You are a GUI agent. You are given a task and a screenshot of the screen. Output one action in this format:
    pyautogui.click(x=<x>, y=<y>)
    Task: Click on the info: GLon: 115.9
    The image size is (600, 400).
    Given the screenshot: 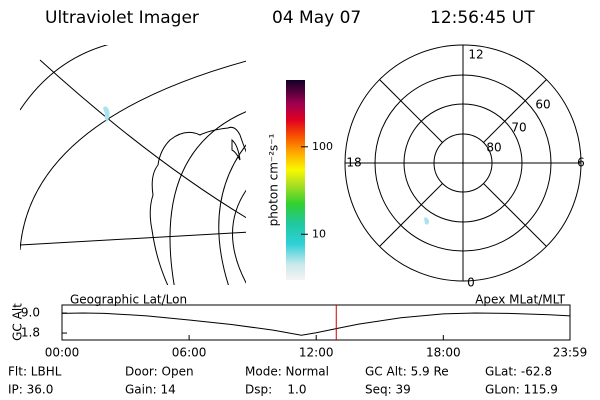 What is the action you would take?
    pyautogui.click(x=521, y=390)
    